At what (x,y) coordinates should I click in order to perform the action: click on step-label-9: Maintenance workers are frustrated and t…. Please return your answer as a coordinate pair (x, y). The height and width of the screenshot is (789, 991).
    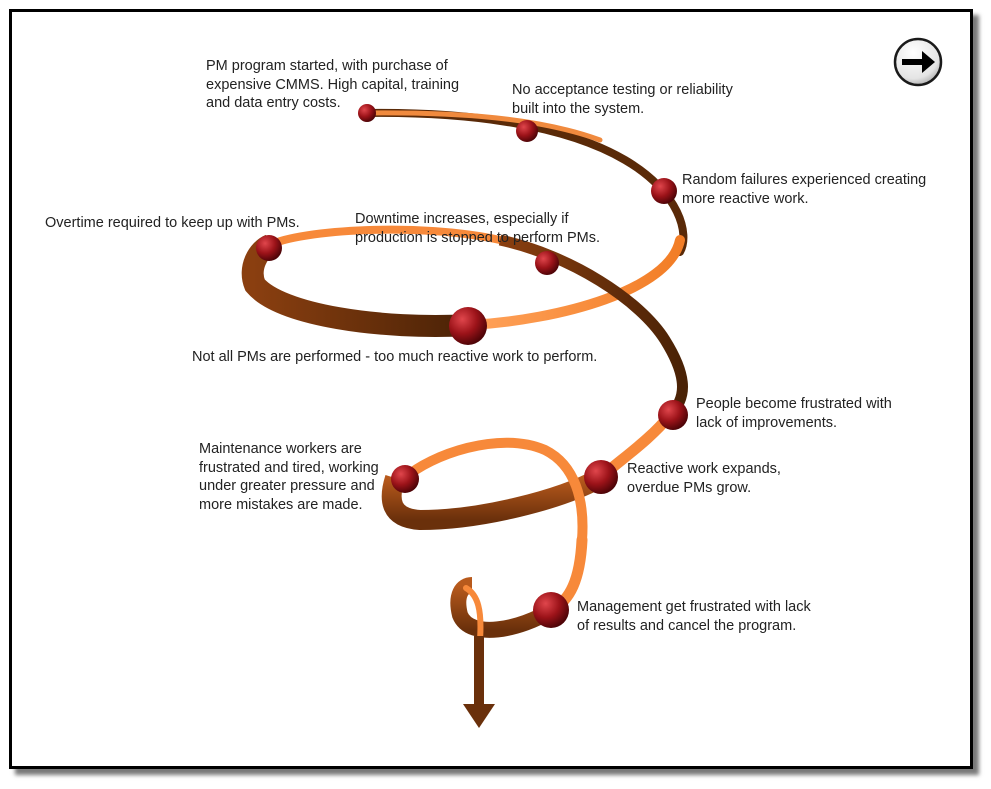
    Looking at the image, I should click on (289, 477).